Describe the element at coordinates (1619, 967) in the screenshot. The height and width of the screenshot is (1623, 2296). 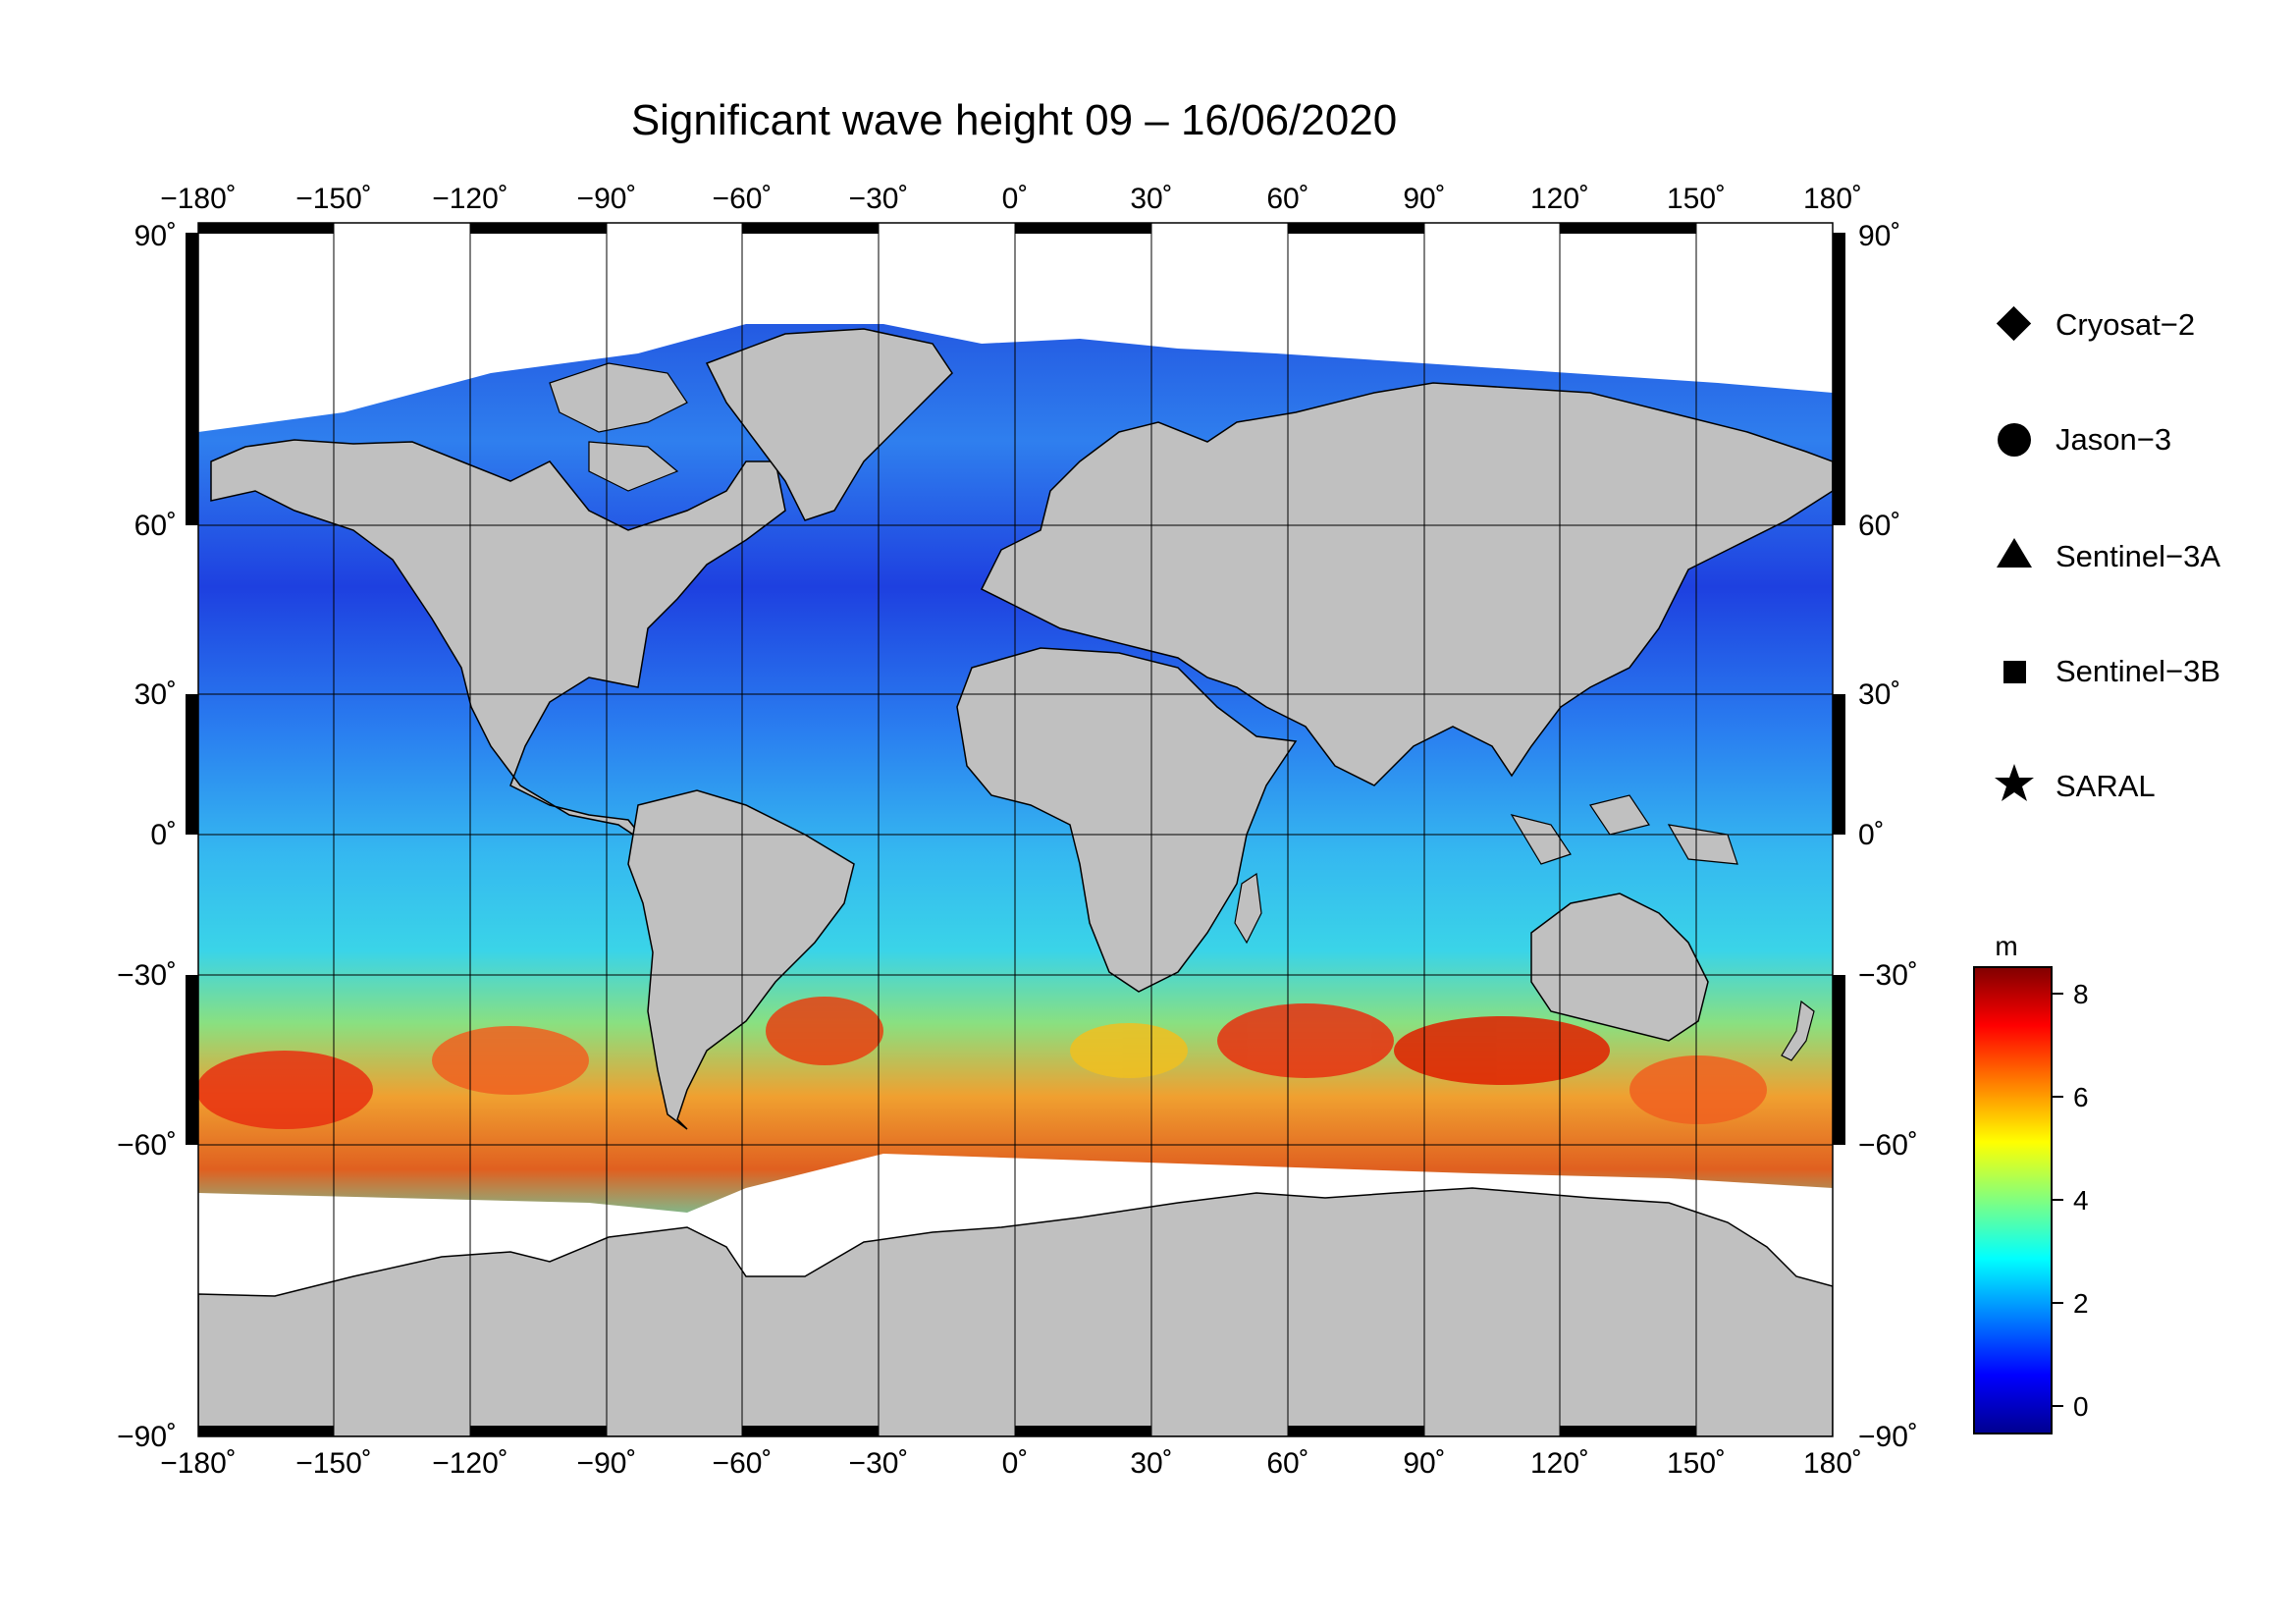
I see `australia` at that location.